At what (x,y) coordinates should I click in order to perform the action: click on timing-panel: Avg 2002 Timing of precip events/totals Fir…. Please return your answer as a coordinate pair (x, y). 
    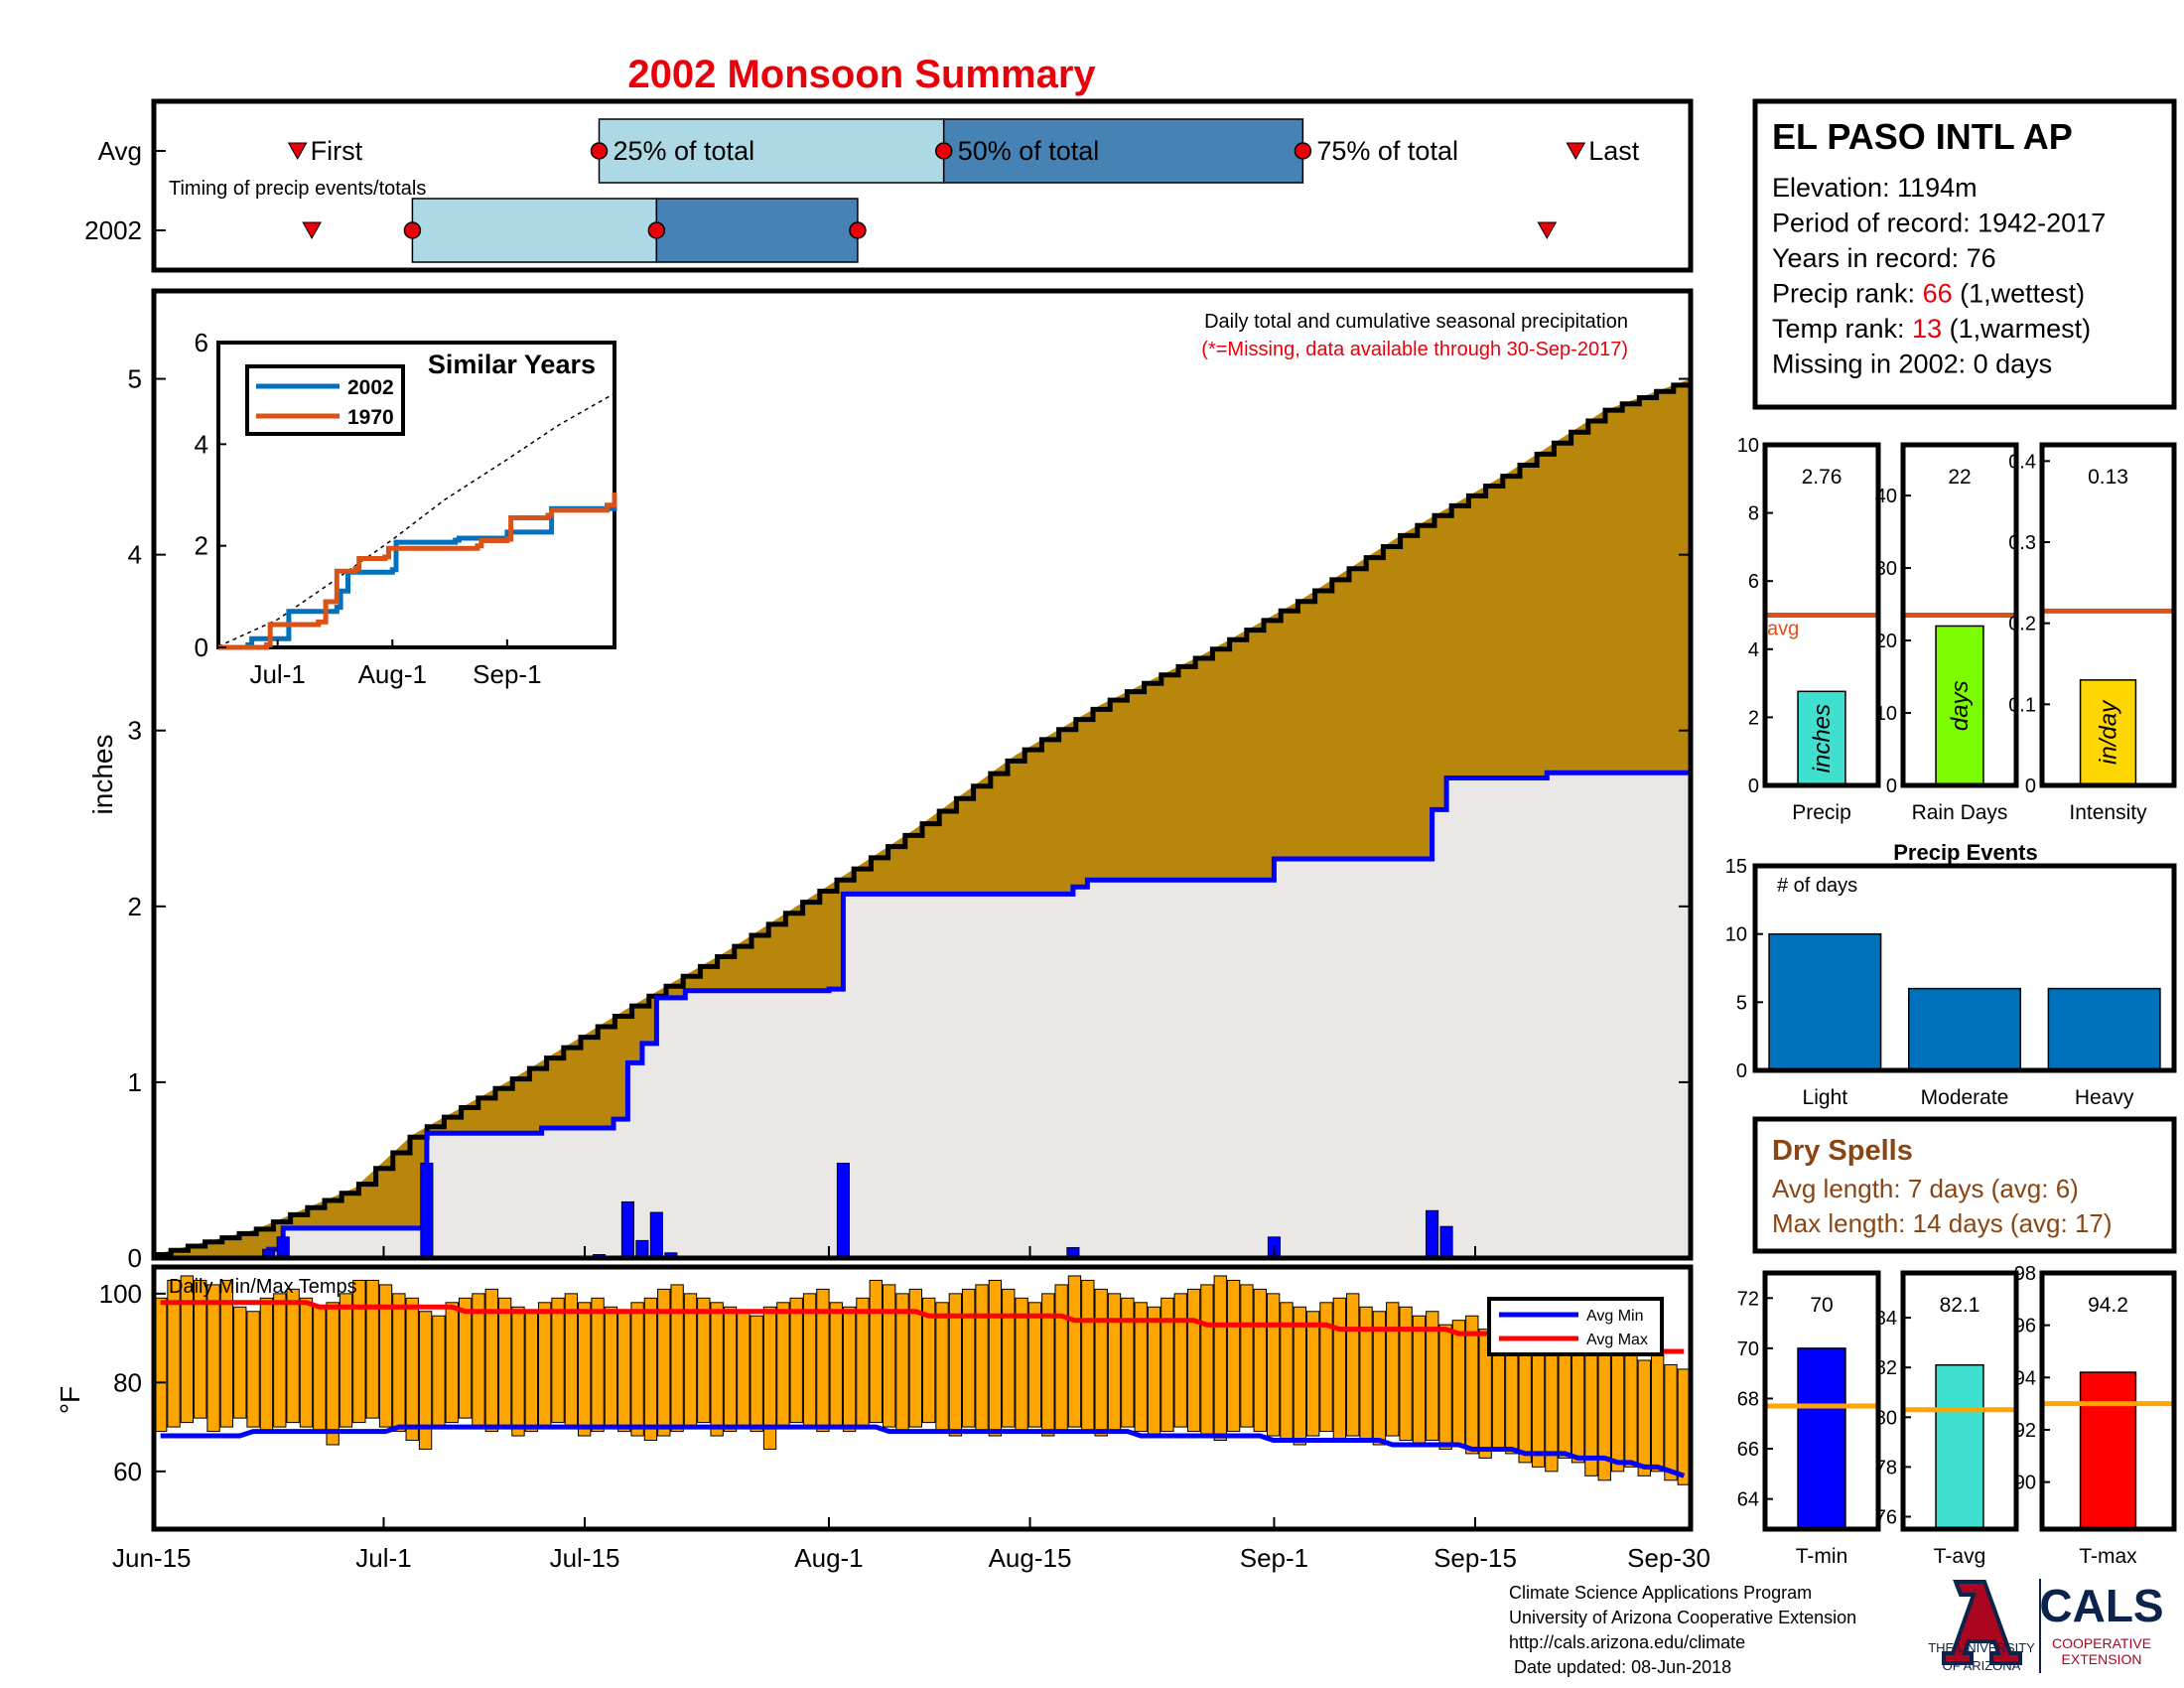
    Looking at the image, I should click on (889, 185).